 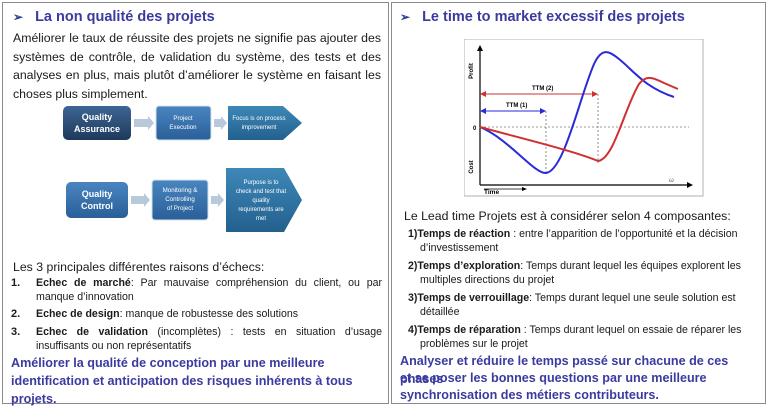 What do you see at coordinates (259, 128) in the screenshot?
I see `qa-focus-2: improvement` at bounding box center [259, 128].